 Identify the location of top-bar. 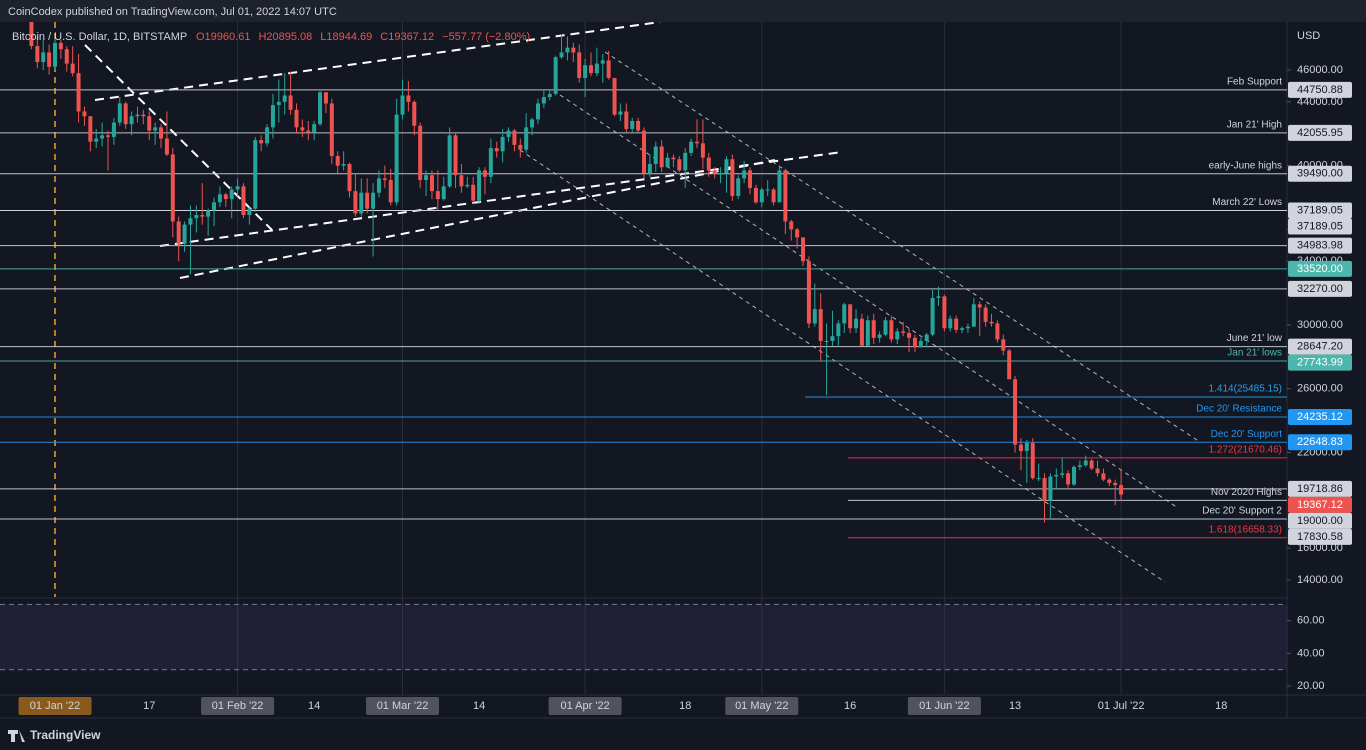
(683, 11).